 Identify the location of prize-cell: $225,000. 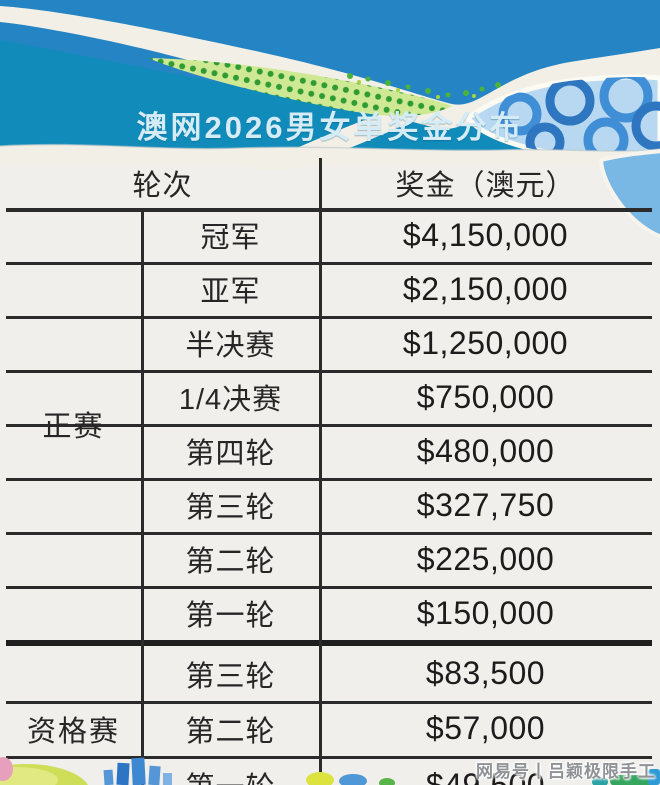
(485, 558).